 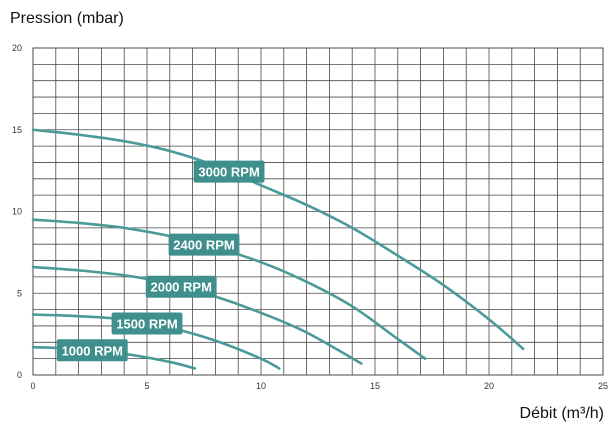 I want to click on series-label: 1000 RPM, so click(x=92, y=350).